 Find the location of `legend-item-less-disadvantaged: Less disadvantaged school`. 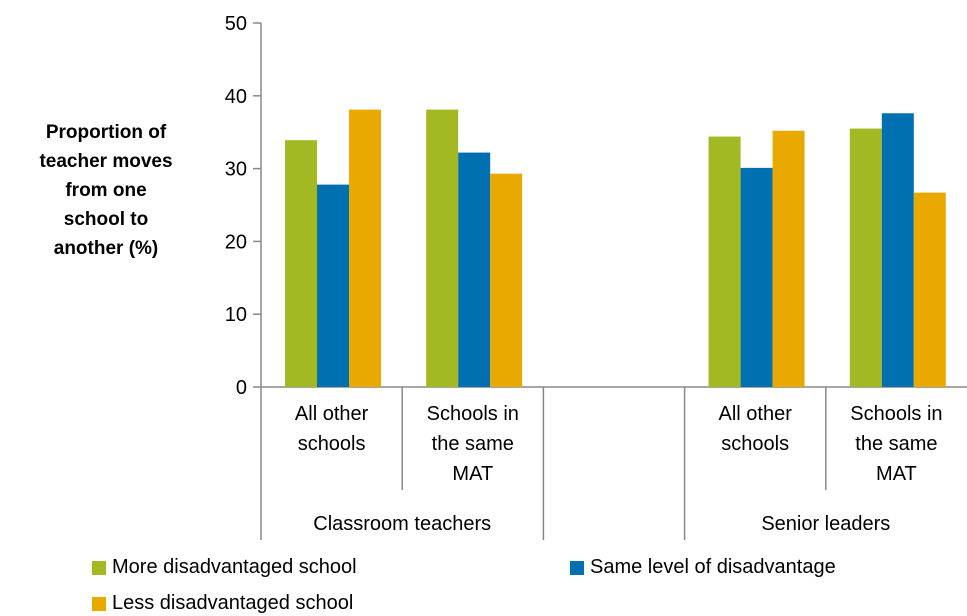

legend-item-less-disadvantaged: Less disadvantaged school is located at coordinates (222, 603).